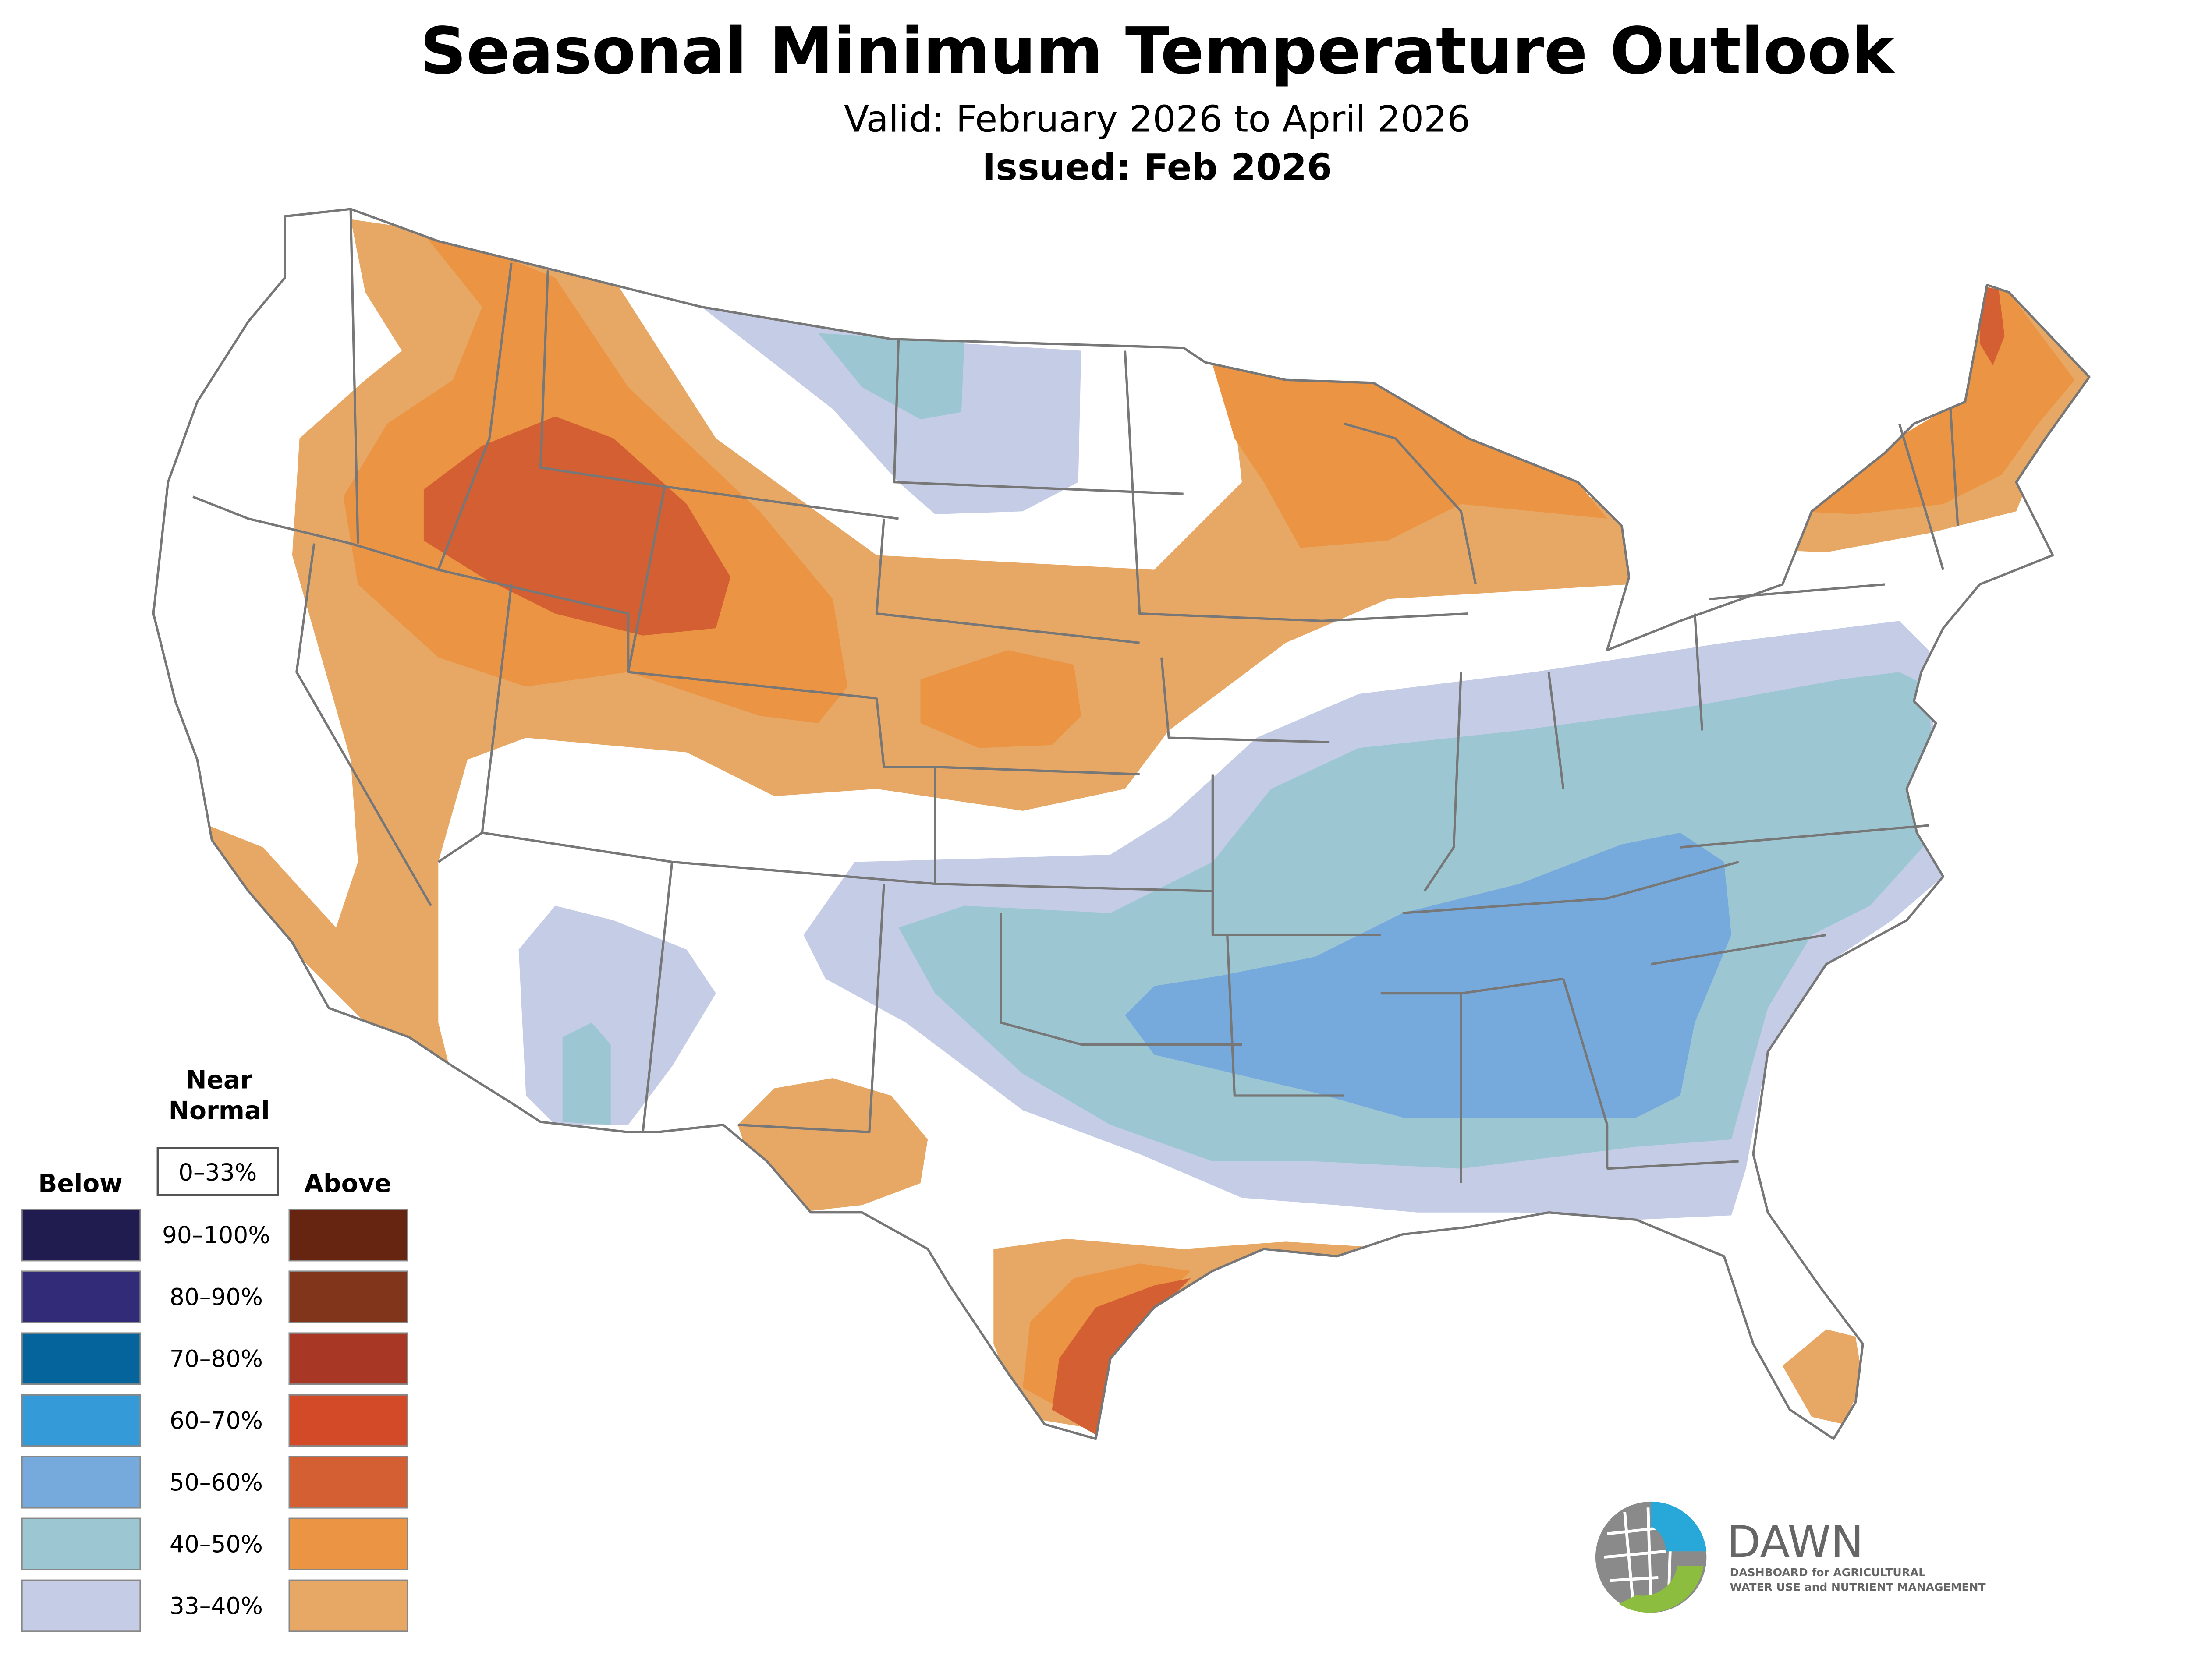  I want to click on above-40-50-nebraska, so click(1000, 699).